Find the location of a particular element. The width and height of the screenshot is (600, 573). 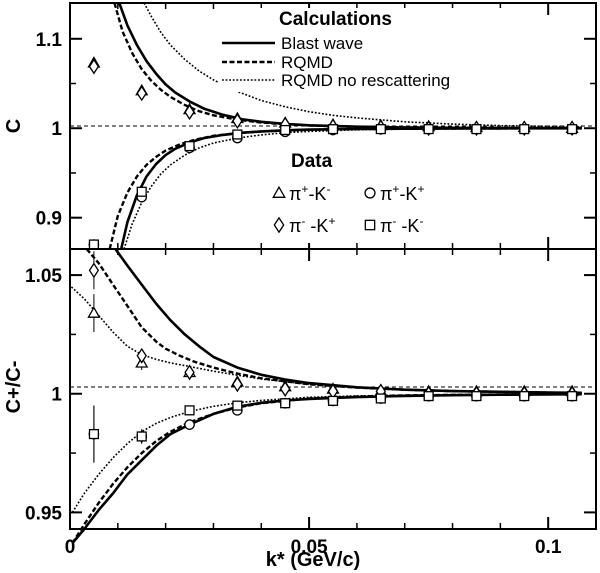

data-legend-entries: π+-K-π+-K+ π- -K+ π- -K- is located at coordinates (348, 209).